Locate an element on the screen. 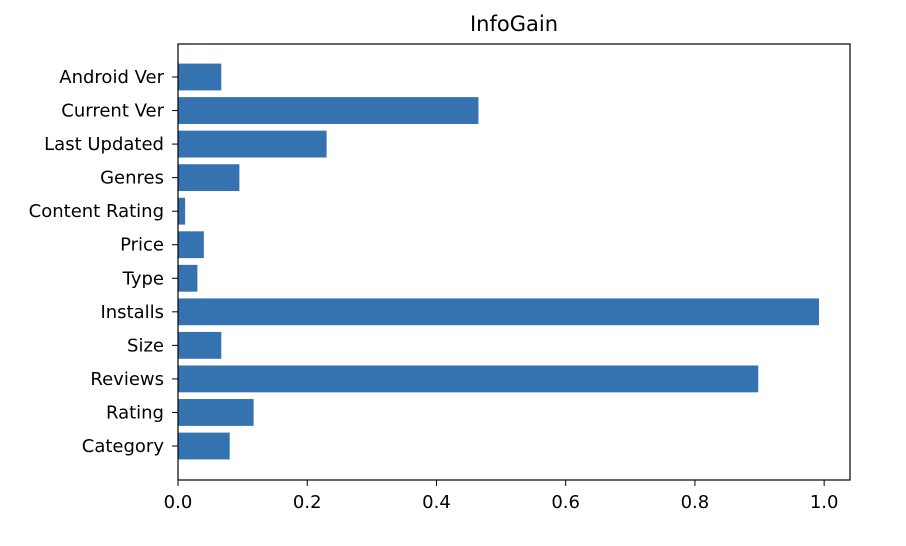 The width and height of the screenshot is (906, 546). x-axis-ticks: 0.0 0.2 0.4 0.6 0.8 1.0 is located at coordinates (501, 496).